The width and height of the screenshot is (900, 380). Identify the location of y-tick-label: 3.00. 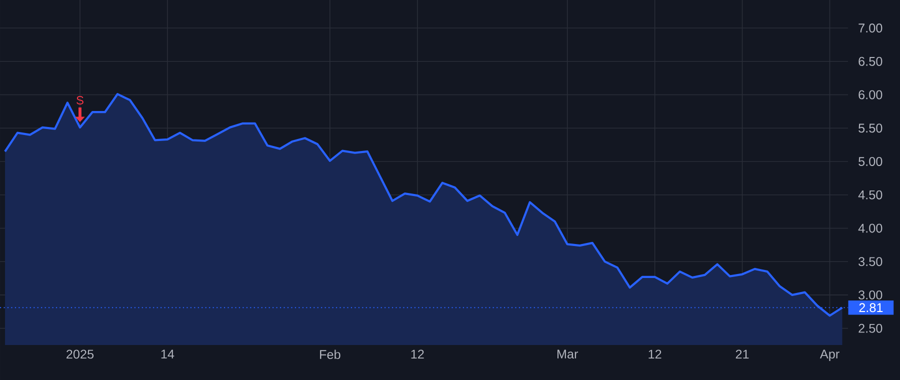
(870, 295).